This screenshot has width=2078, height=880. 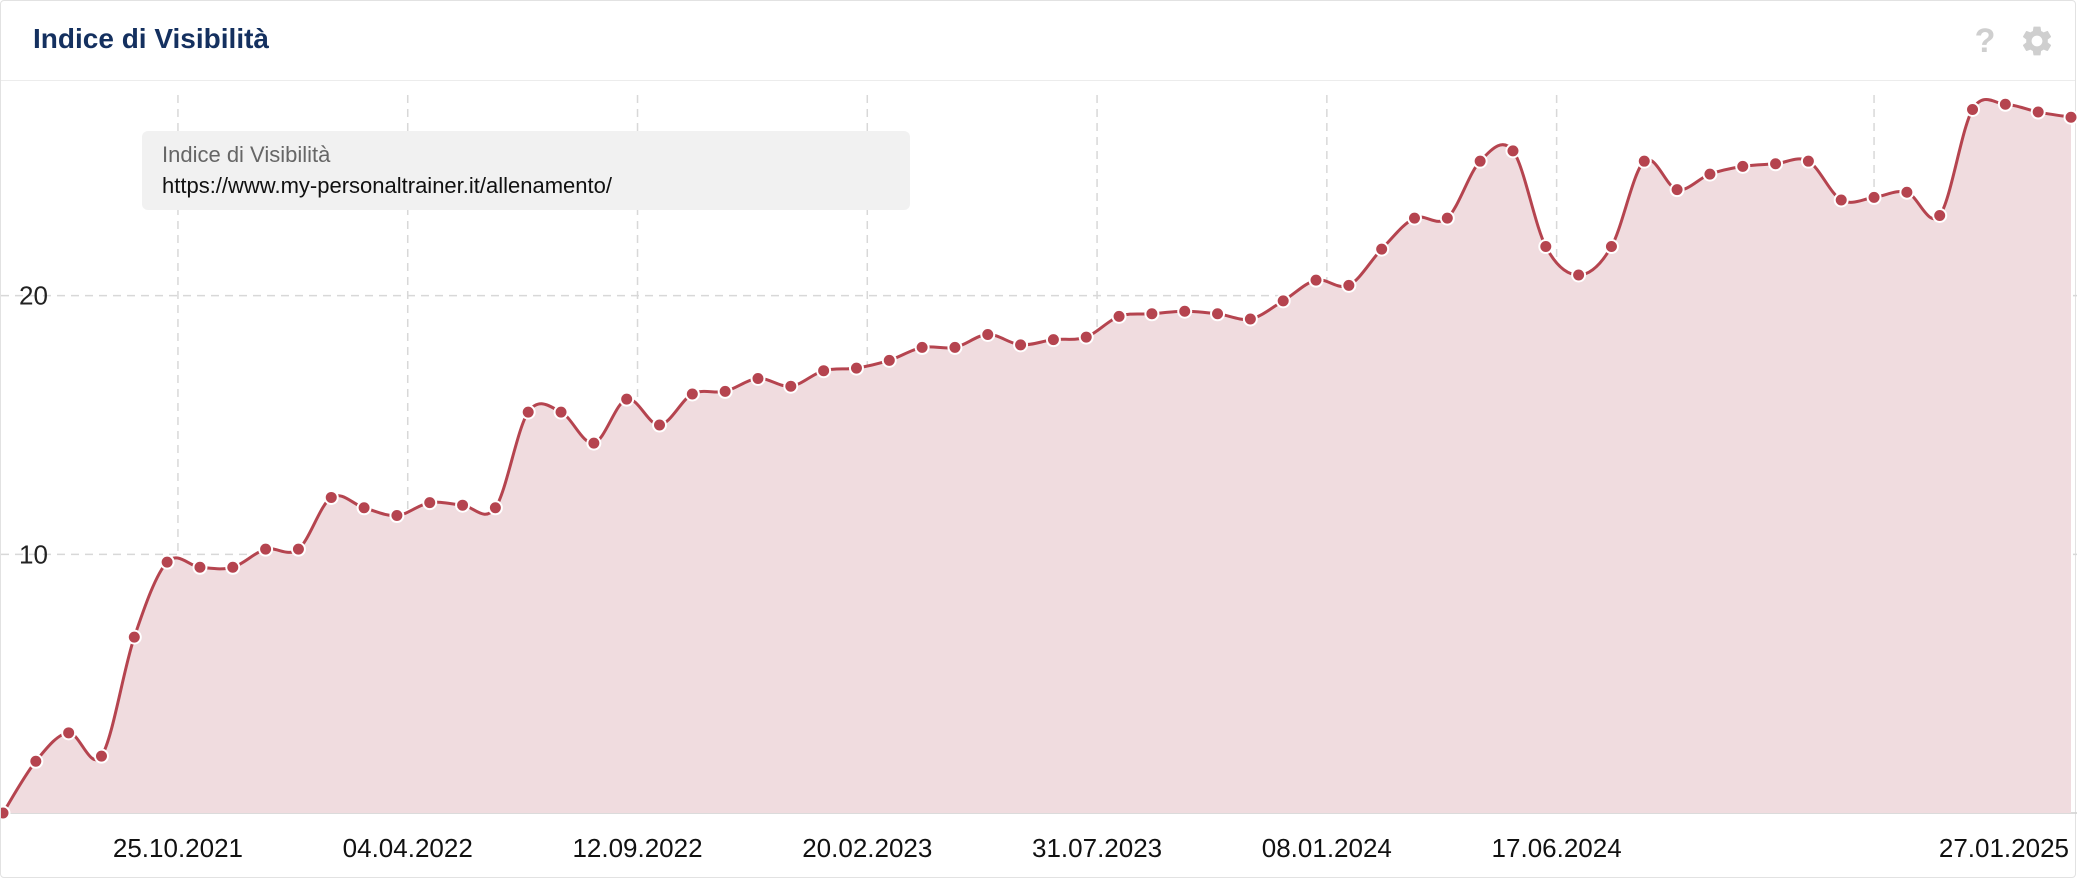 What do you see at coordinates (1038, 41) in the screenshot?
I see `widget-header: Indice di Visibilità ?` at bounding box center [1038, 41].